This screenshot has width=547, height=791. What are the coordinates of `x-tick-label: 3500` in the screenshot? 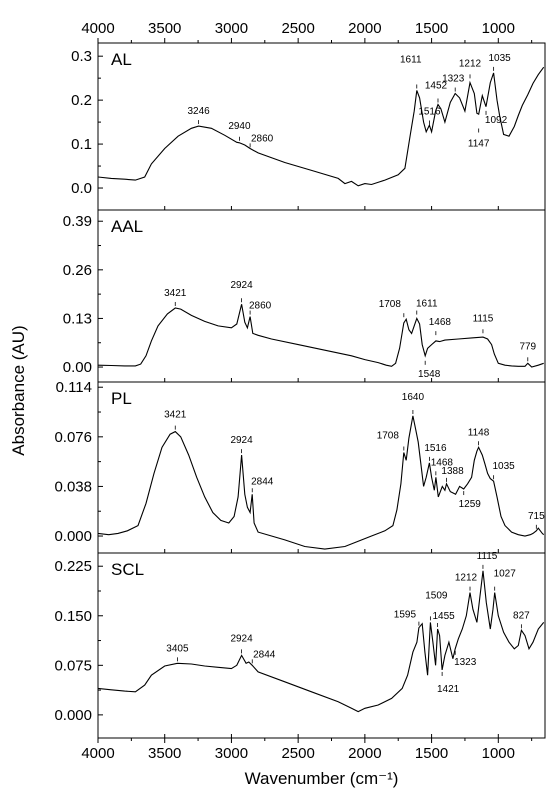 It's located at (164, 753).